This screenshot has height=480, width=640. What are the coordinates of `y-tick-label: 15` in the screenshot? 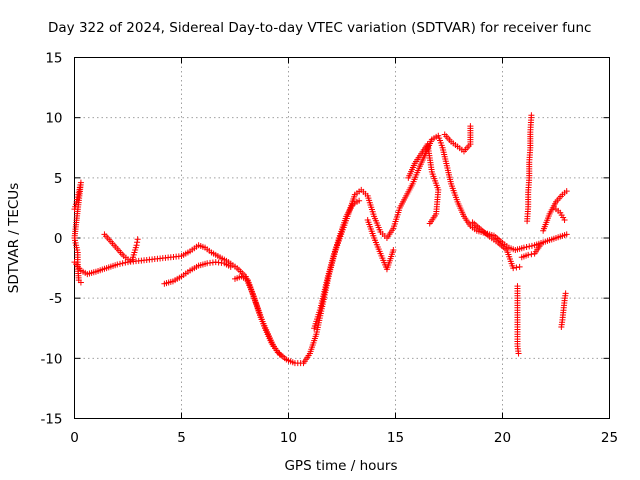 It's located at (53, 59).